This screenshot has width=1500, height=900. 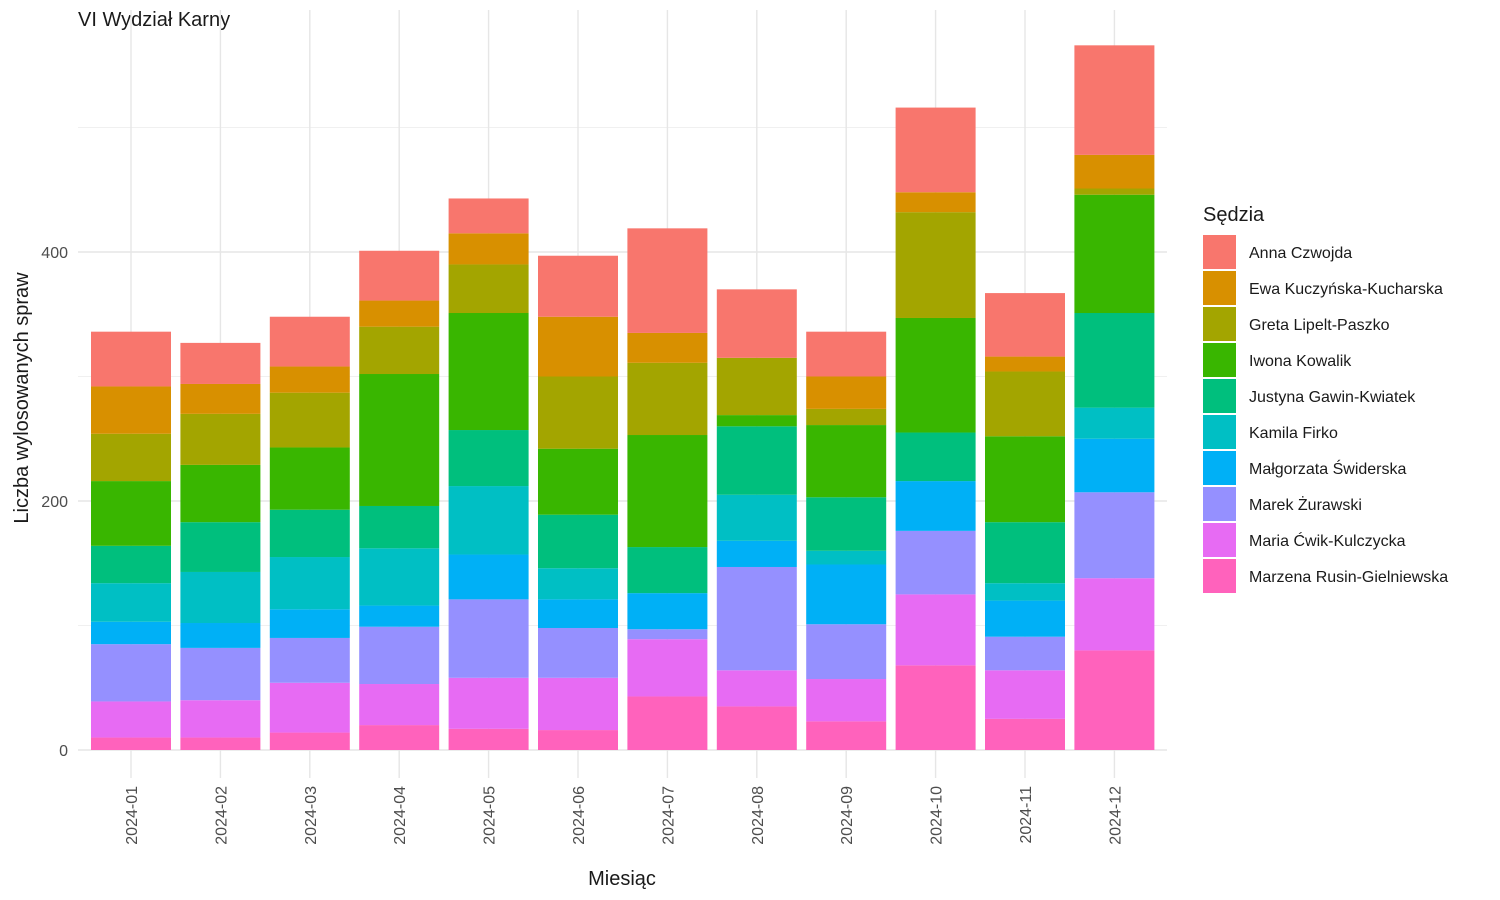 I want to click on x-tick-label: 2024-12, so click(x=1115, y=815).